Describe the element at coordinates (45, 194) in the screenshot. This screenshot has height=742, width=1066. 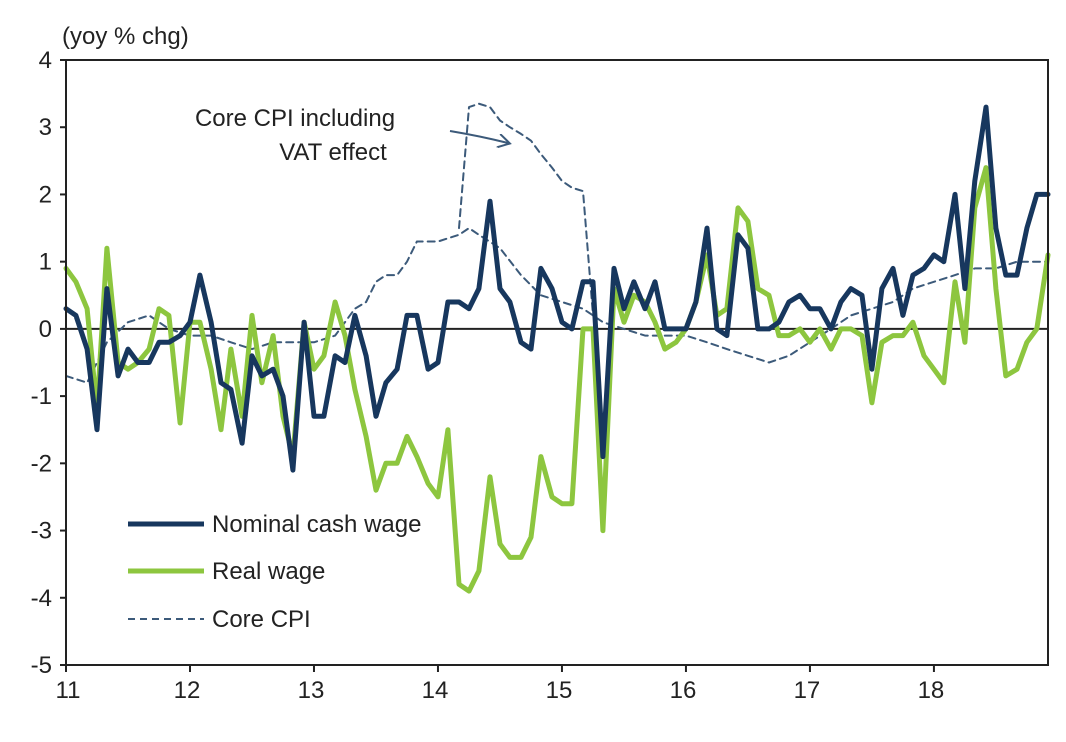
I see `y-tick-label: 2` at that location.